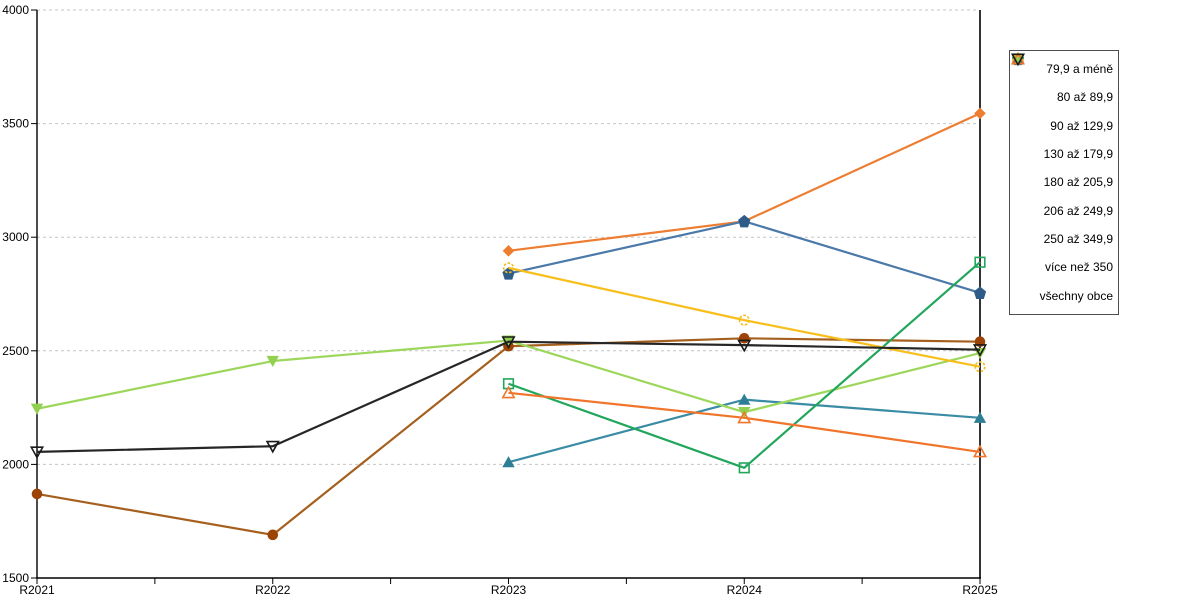 This screenshot has width=1200, height=600. I want to click on y-axis-tick-label: 1500, so click(15, 578).